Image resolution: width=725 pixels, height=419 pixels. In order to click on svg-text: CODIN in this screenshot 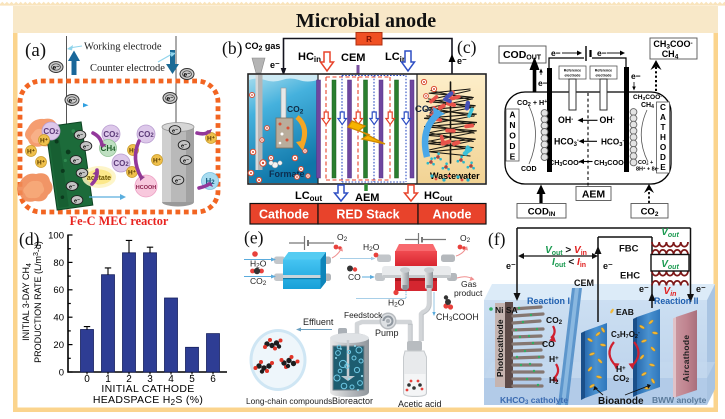, I will do `click(542, 213)`.